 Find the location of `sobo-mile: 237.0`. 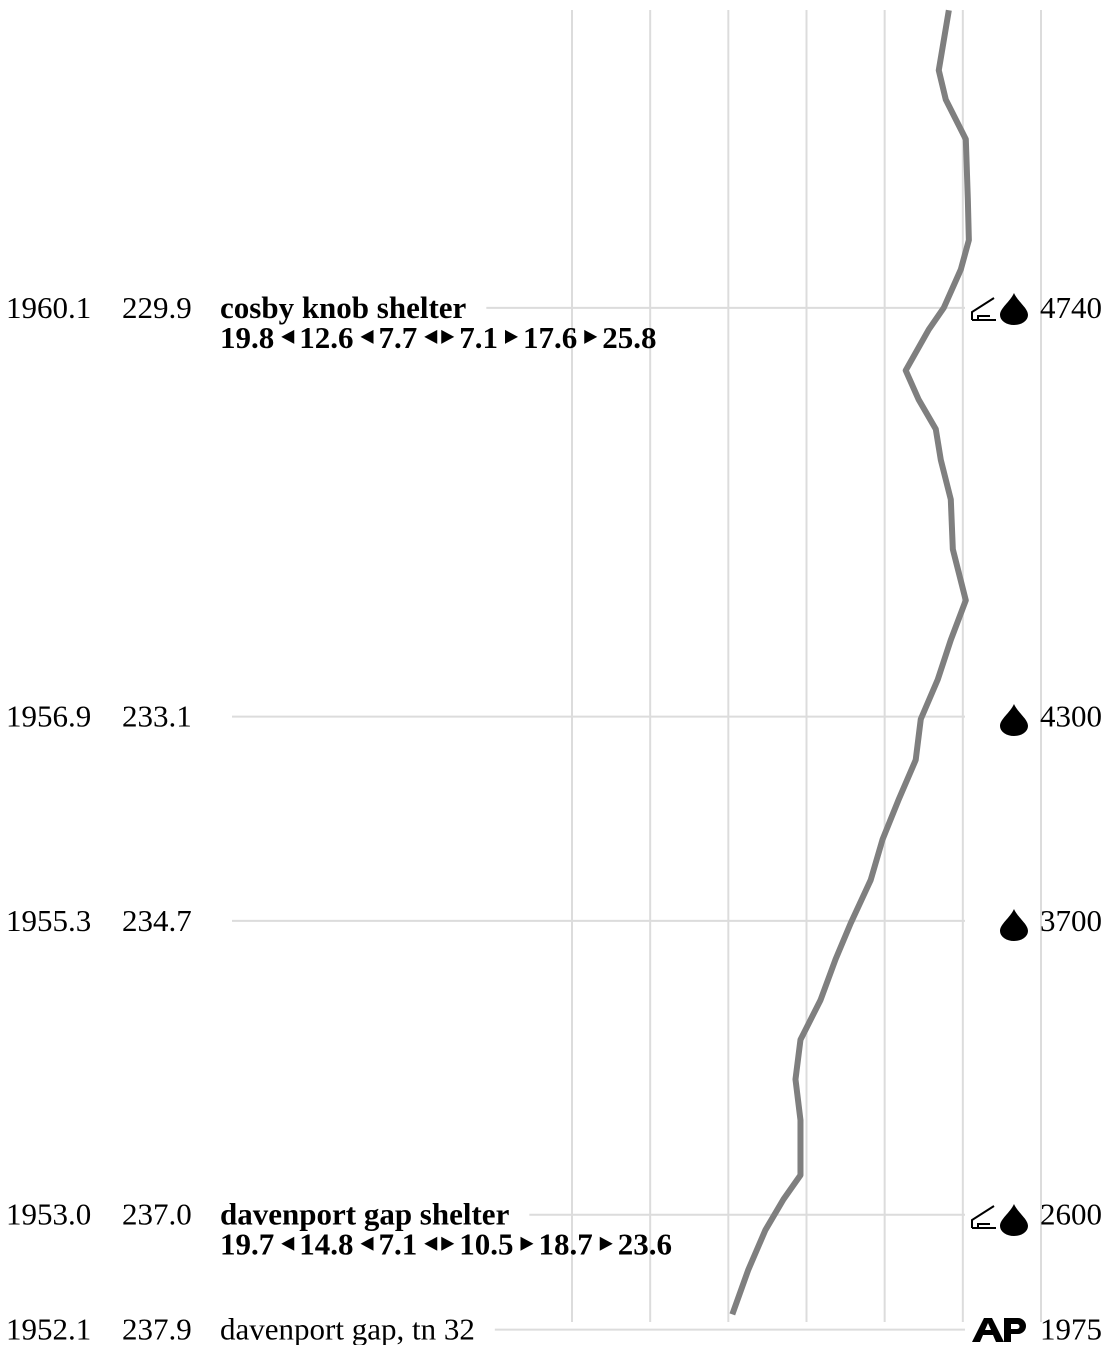

sobo-mile: 237.0 is located at coordinates (157, 1214).